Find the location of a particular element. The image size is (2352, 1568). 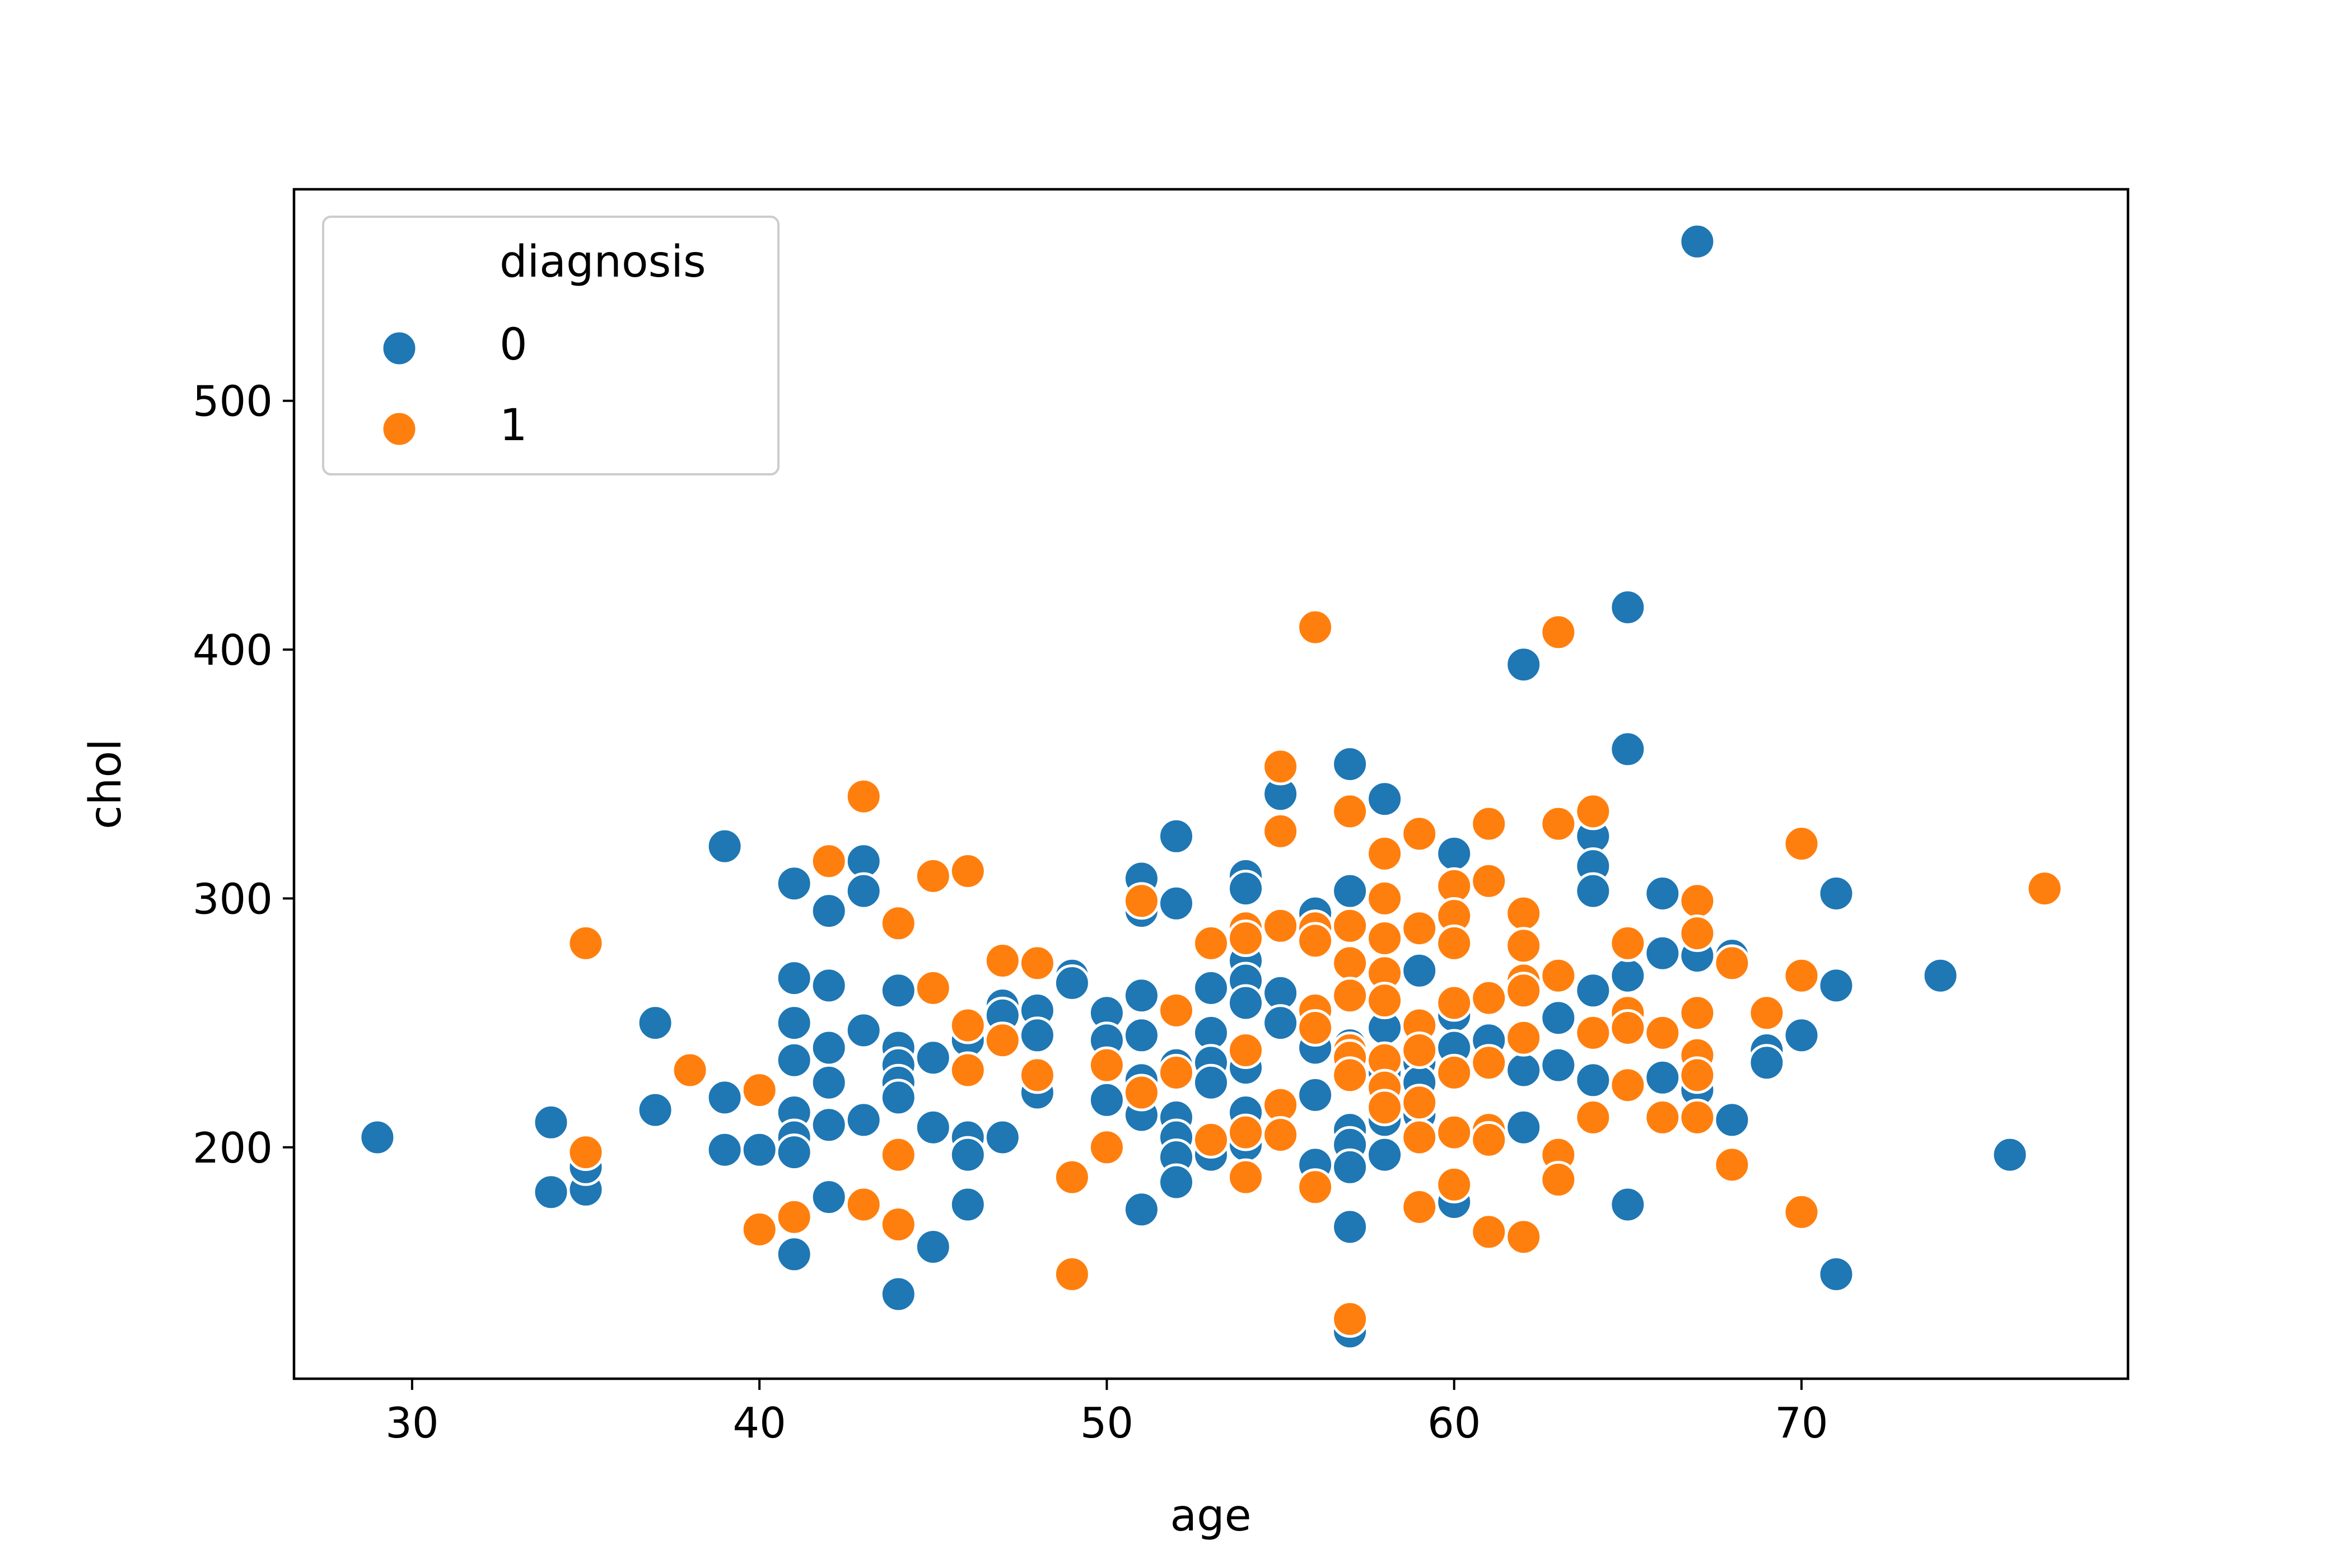

x-axis-ticks: 30 40 50 60 70 is located at coordinates (1107, 1414).